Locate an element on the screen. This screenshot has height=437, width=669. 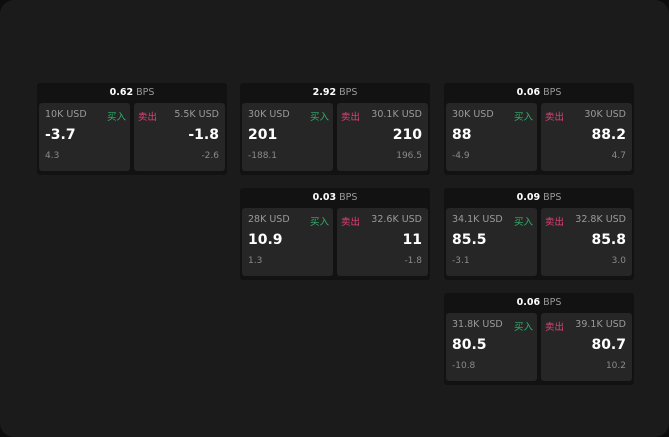
buy-button: 31.8K USD 买入 80.5 -10.8 is located at coordinates (491, 347).